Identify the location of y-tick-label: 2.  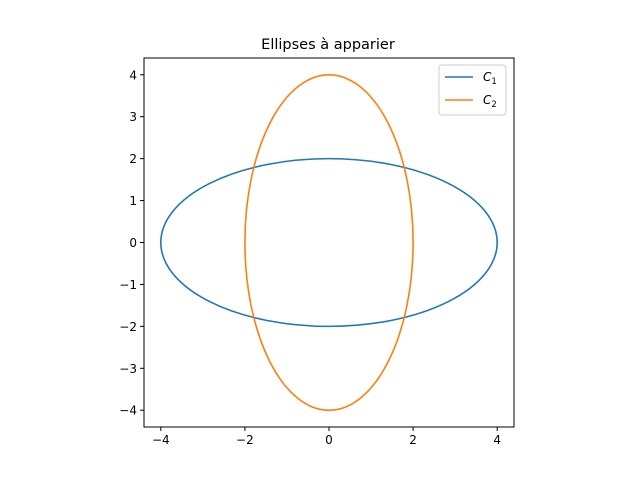
(133, 159).